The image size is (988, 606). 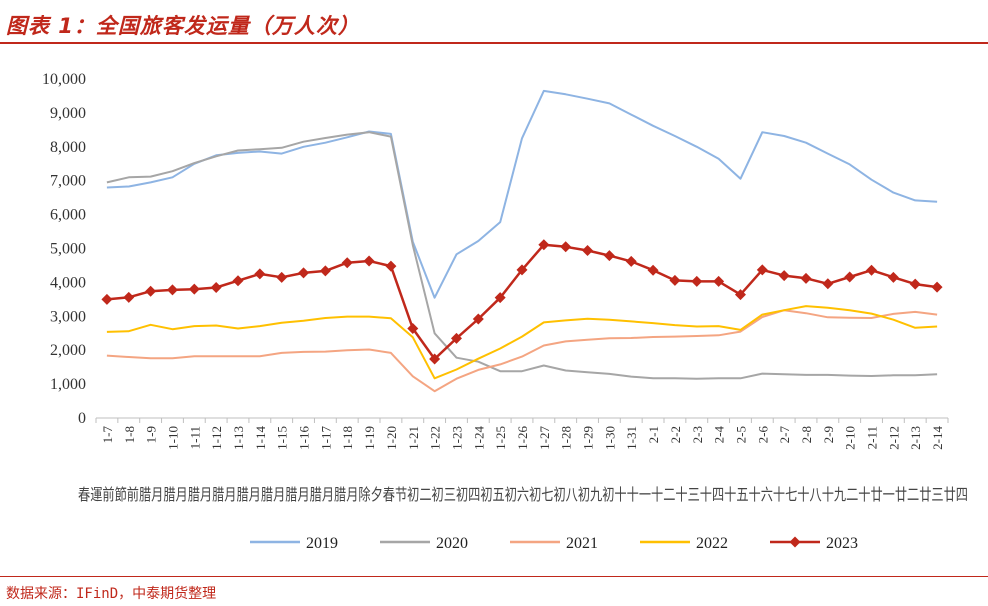 I want to click on x-tick-label: 1-19, so click(x=369, y=438).